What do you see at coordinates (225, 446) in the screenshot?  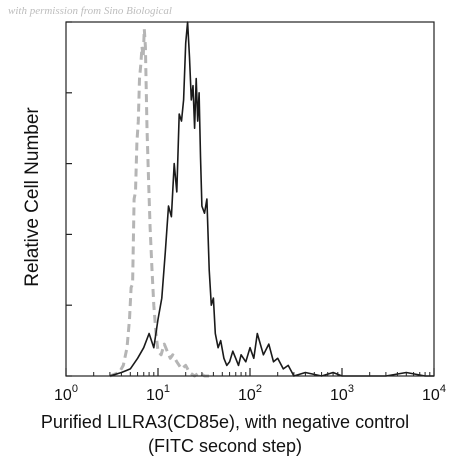 I see `x-axis-title-line2: (FITC second step)` at bounding box center [225, 446].